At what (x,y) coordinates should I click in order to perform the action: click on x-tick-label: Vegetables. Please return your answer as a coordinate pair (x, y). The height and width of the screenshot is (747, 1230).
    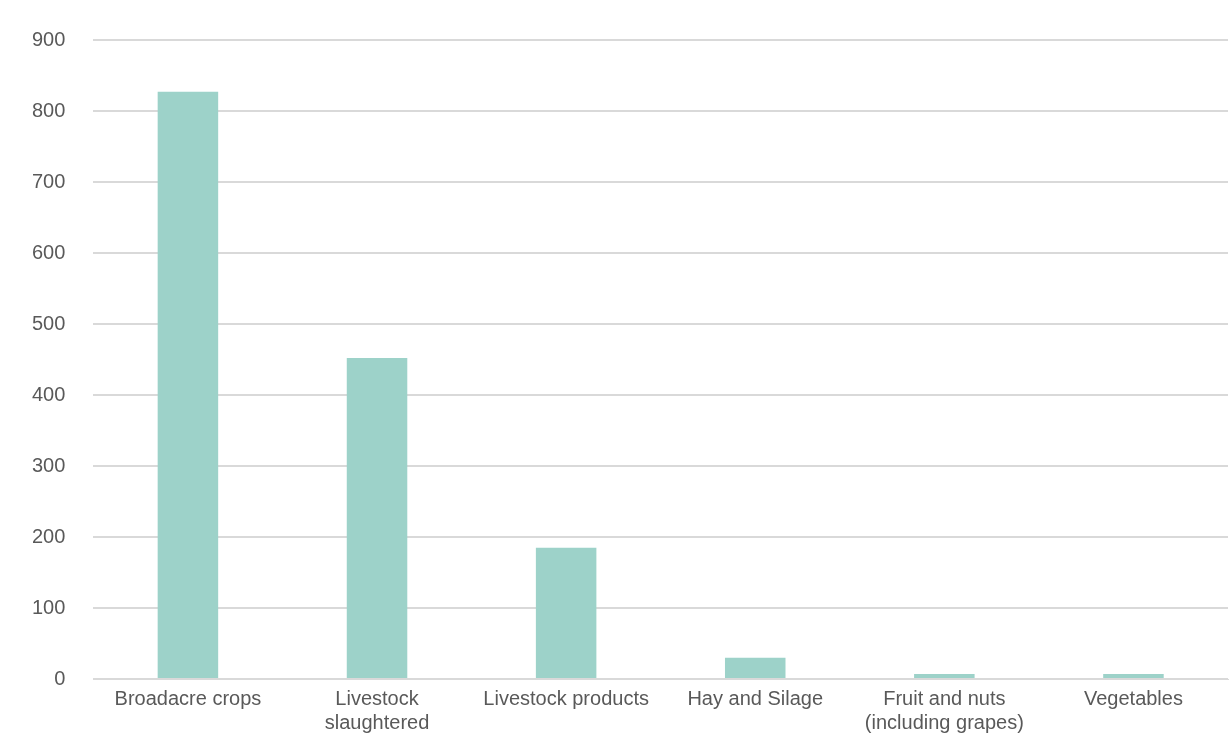
    Looking at the image, I should click on (1133, 697).